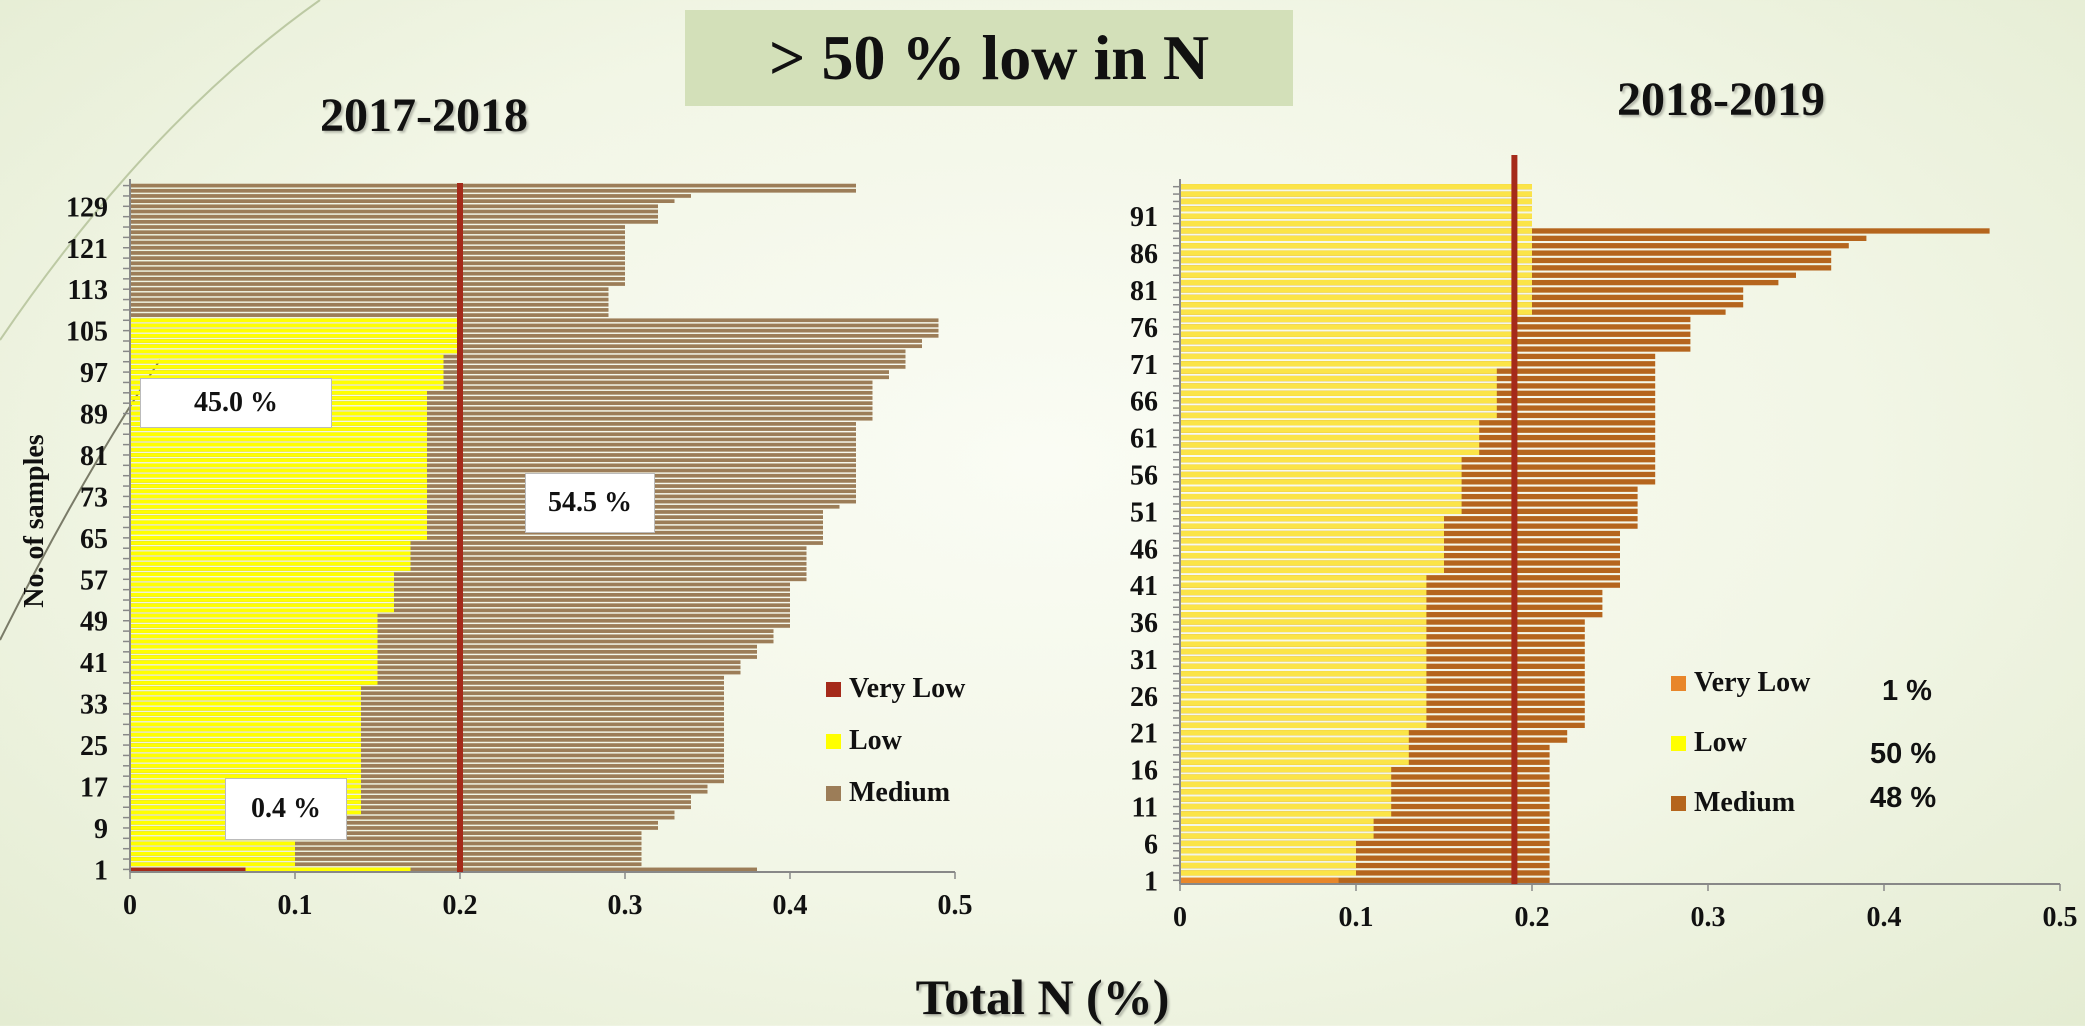 The image size is (2085, 1026). What do you see at coordinates (1721, 99) in the screenshot?
I see `chart-title-2018-2019: 2018-2019` at bounding box center [1721, 99].